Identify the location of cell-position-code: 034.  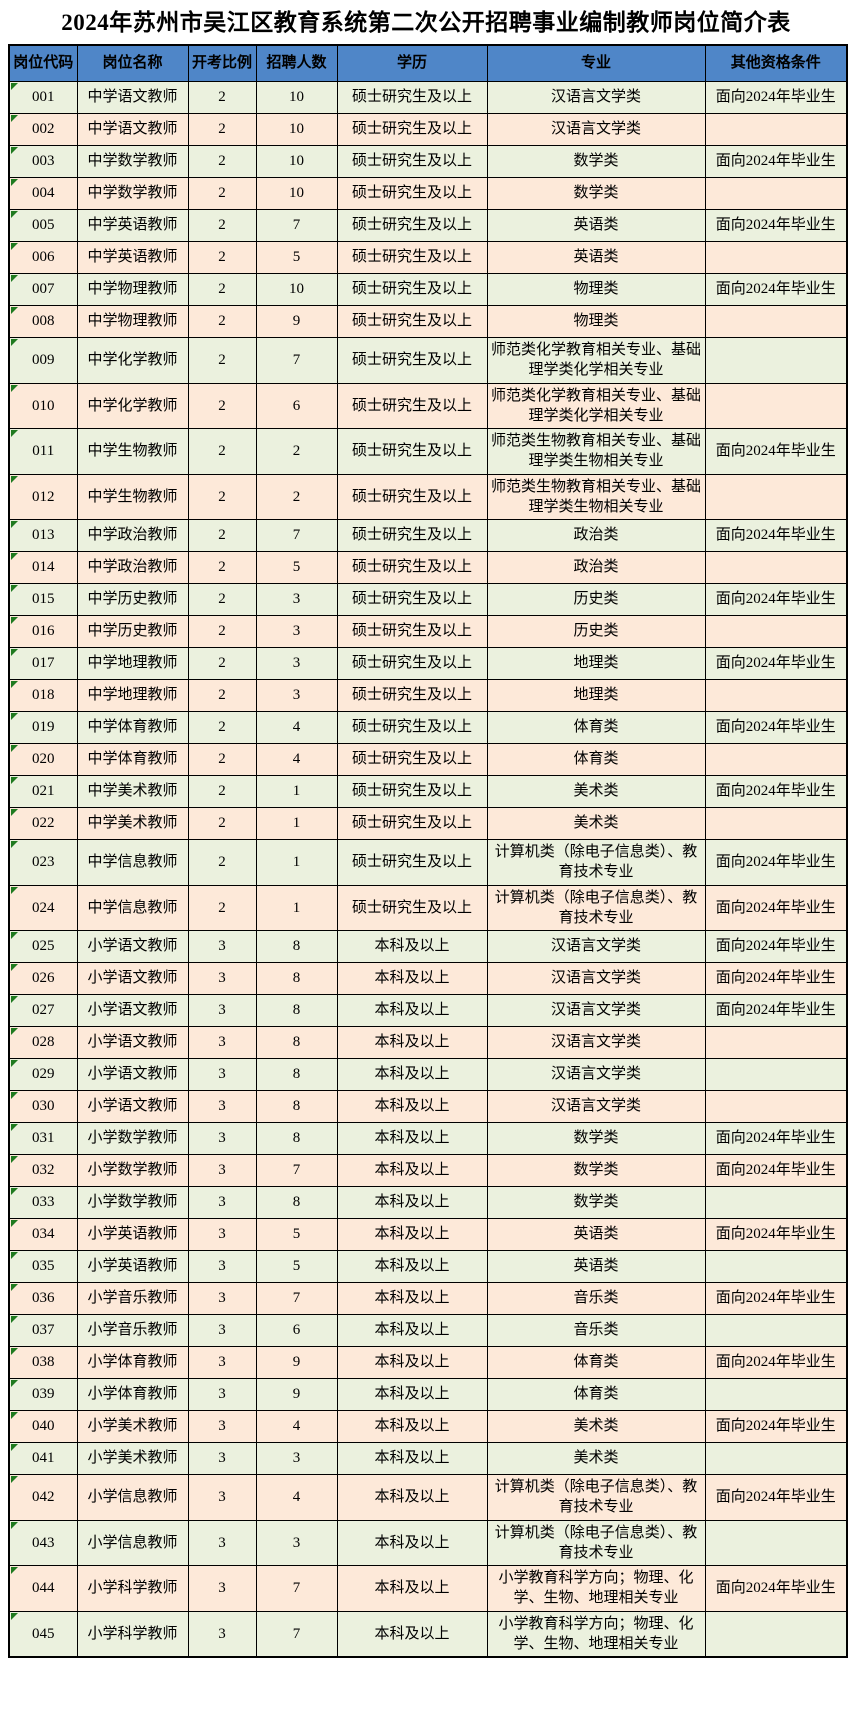
(43, 1235).